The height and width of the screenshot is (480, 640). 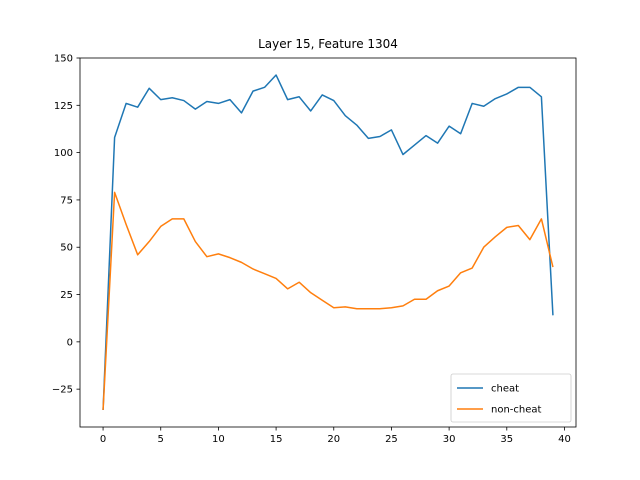 What do you see at coordinates (66, 225) in the screenshot?
I see `y-axis: −25 0 25 50 75 100 125 150` at bounding box center [66, 225].